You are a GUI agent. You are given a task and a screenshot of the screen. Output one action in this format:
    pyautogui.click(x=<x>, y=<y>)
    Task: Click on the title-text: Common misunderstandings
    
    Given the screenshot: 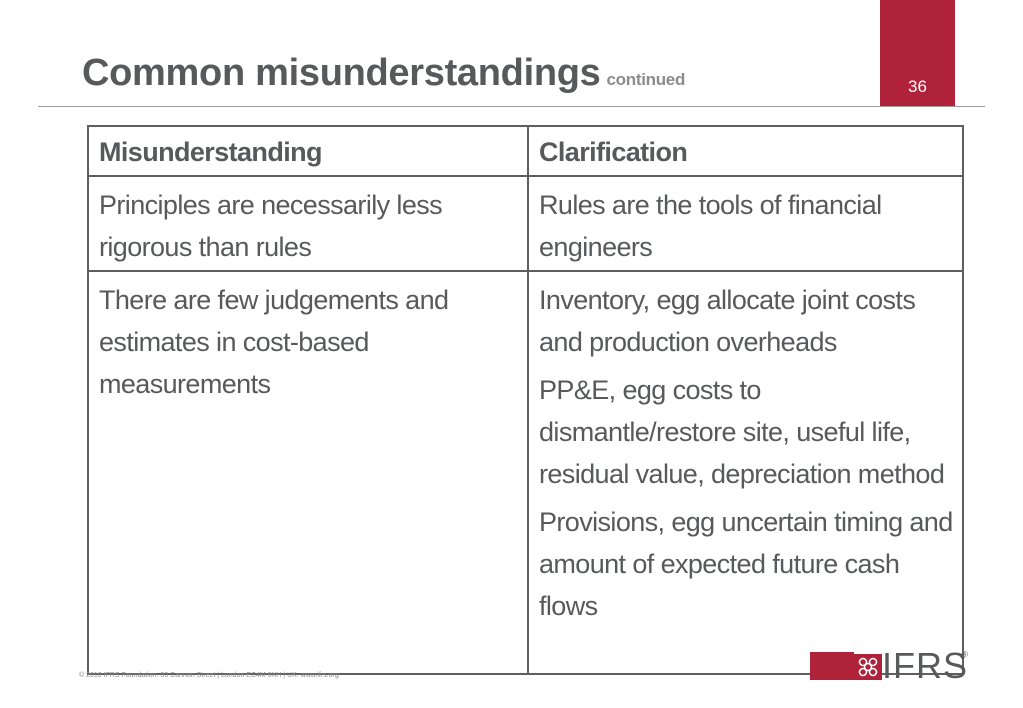 What is the action you would take?
    pyautogui.click(x=341, y=73)
    